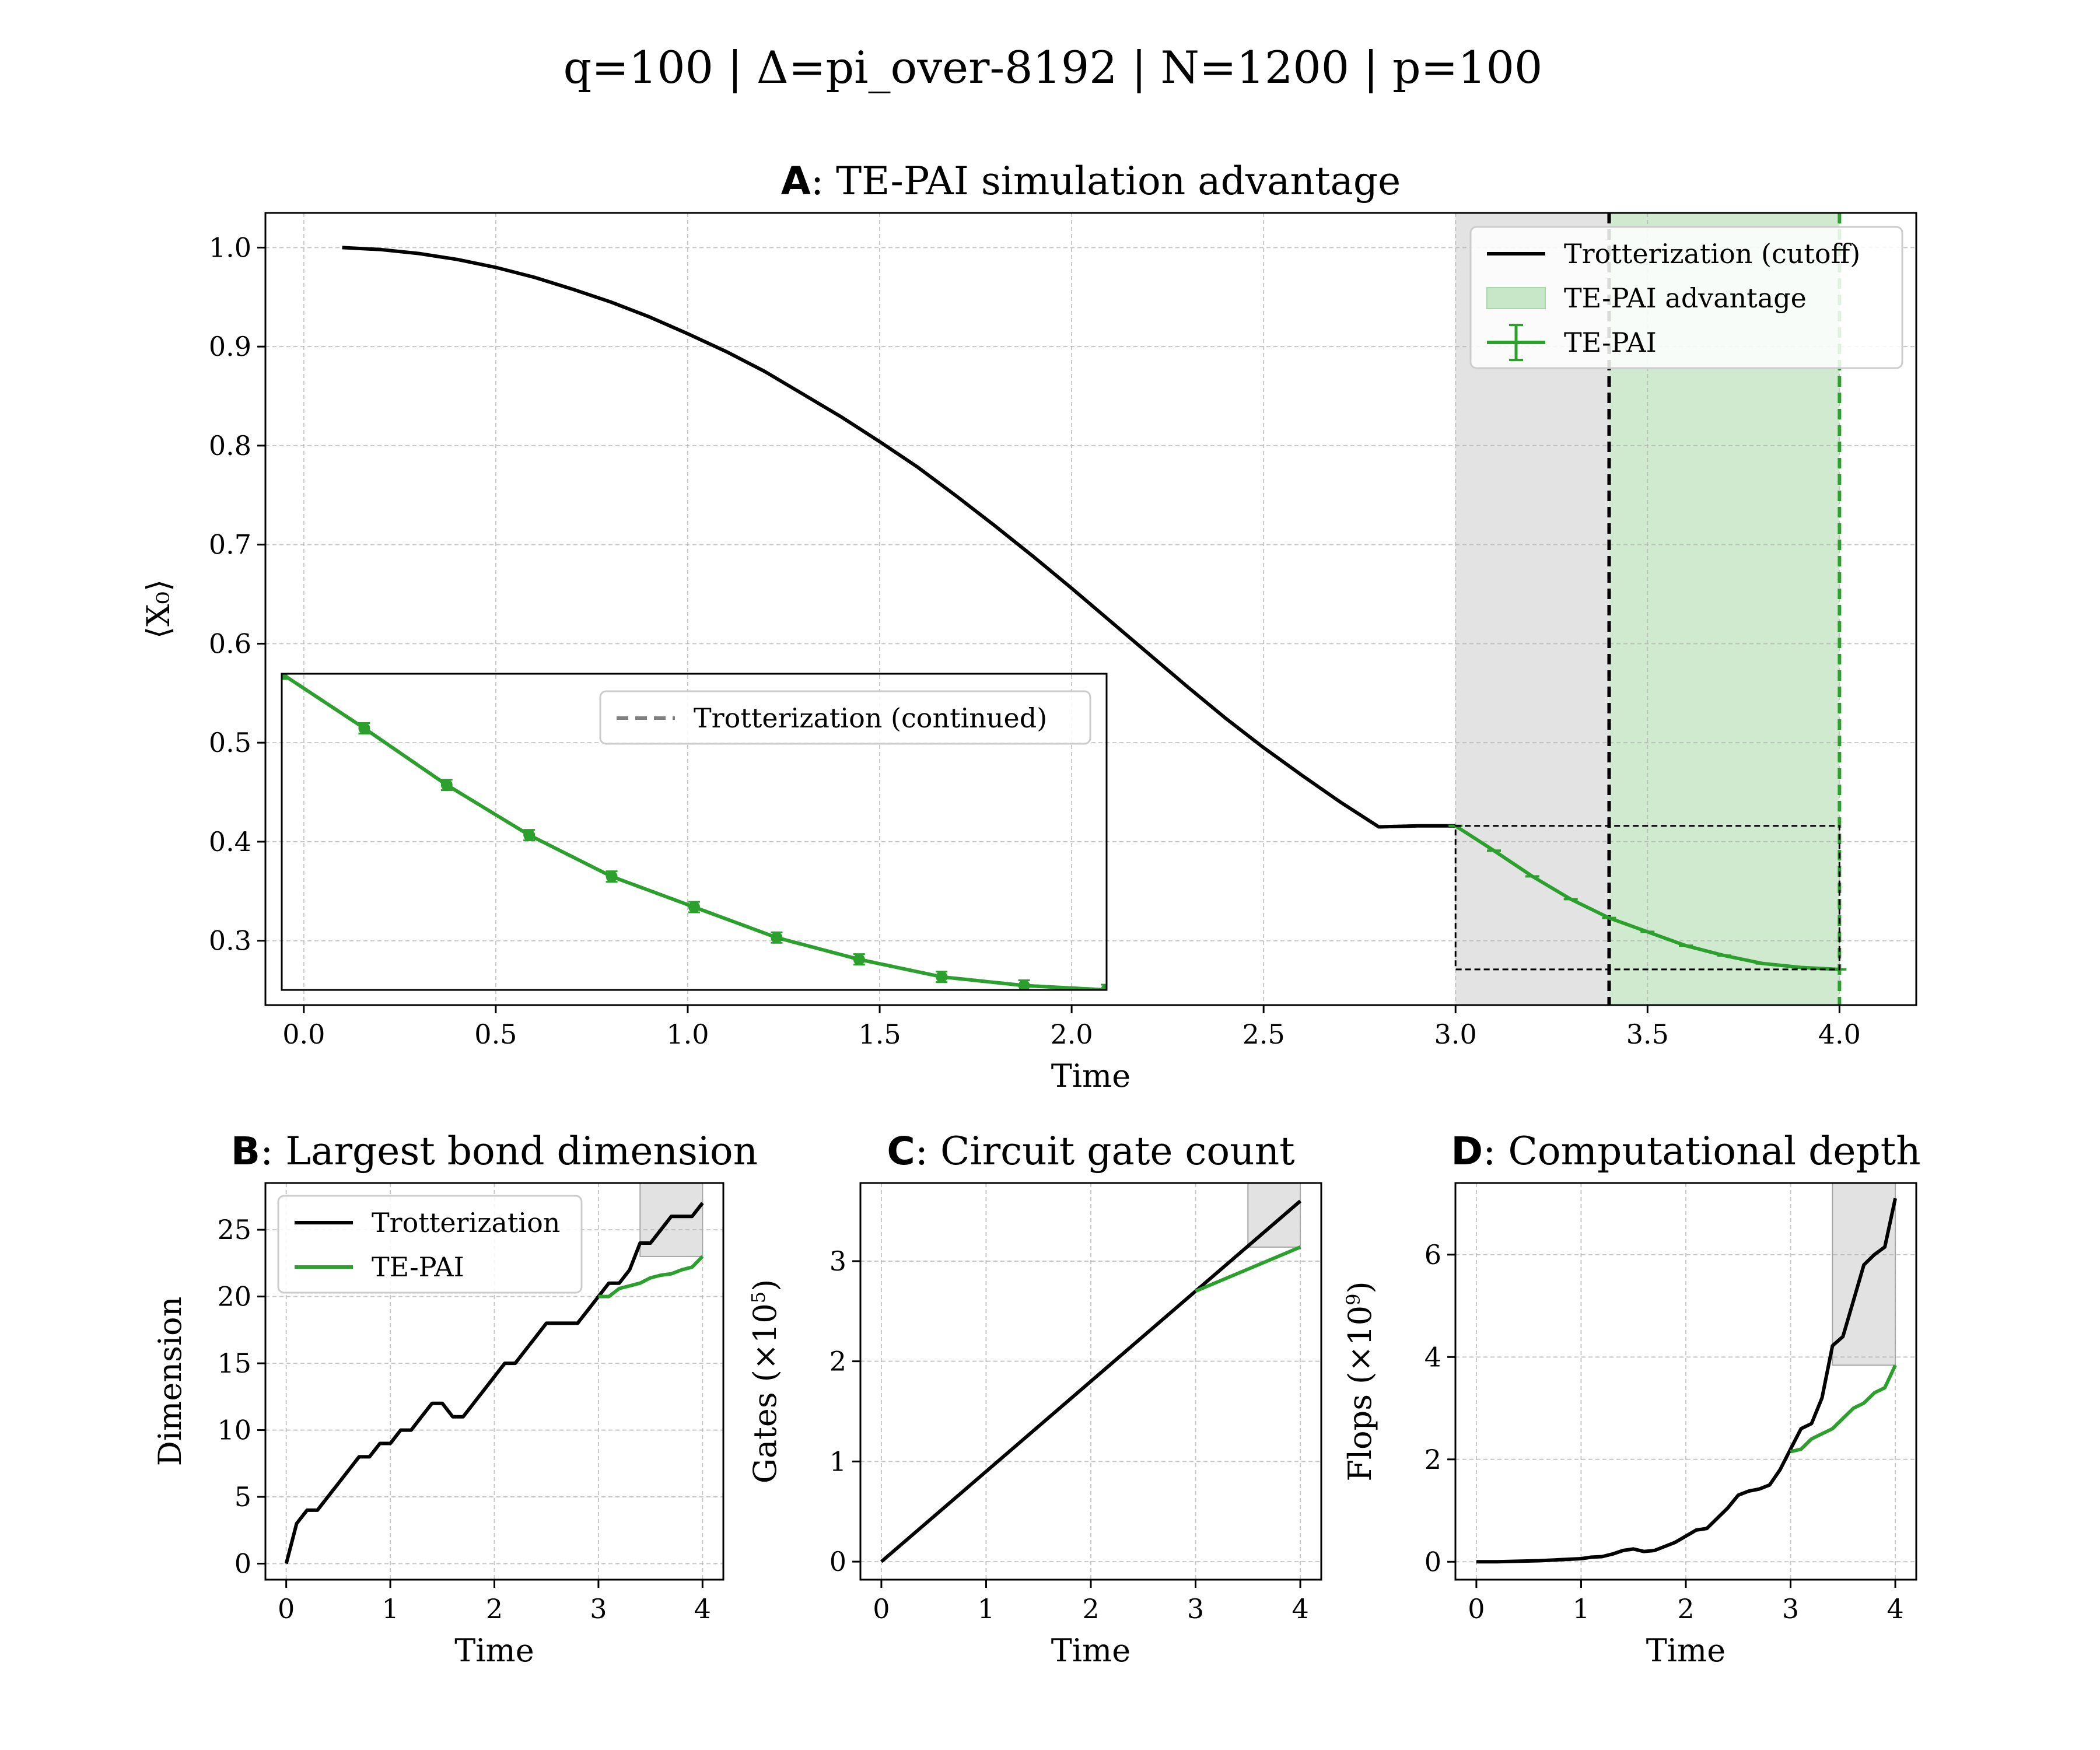 The width and height of the screenshot is (2100, 1750). What do you see at coordinates (303, 1034) in the screenshot?
I see `x-tick-label: 0.0` at bounding box center [303, 1034].